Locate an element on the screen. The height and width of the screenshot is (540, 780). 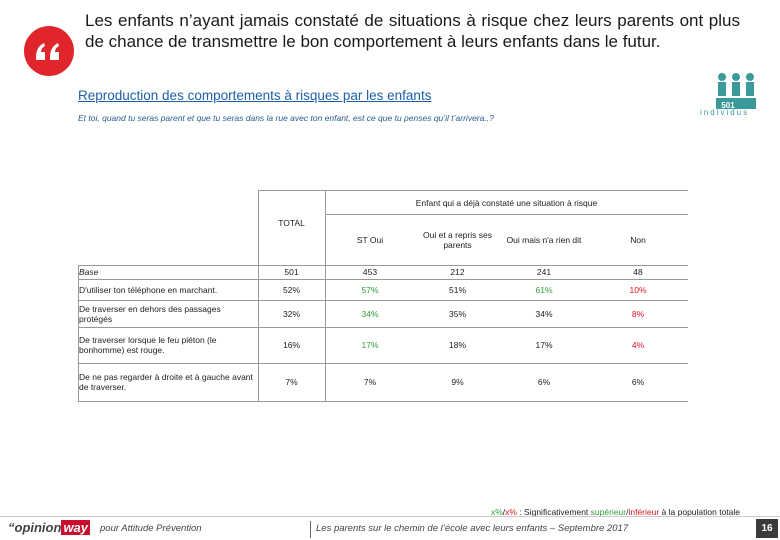
footer-rule is located at coordinates (390, 516).